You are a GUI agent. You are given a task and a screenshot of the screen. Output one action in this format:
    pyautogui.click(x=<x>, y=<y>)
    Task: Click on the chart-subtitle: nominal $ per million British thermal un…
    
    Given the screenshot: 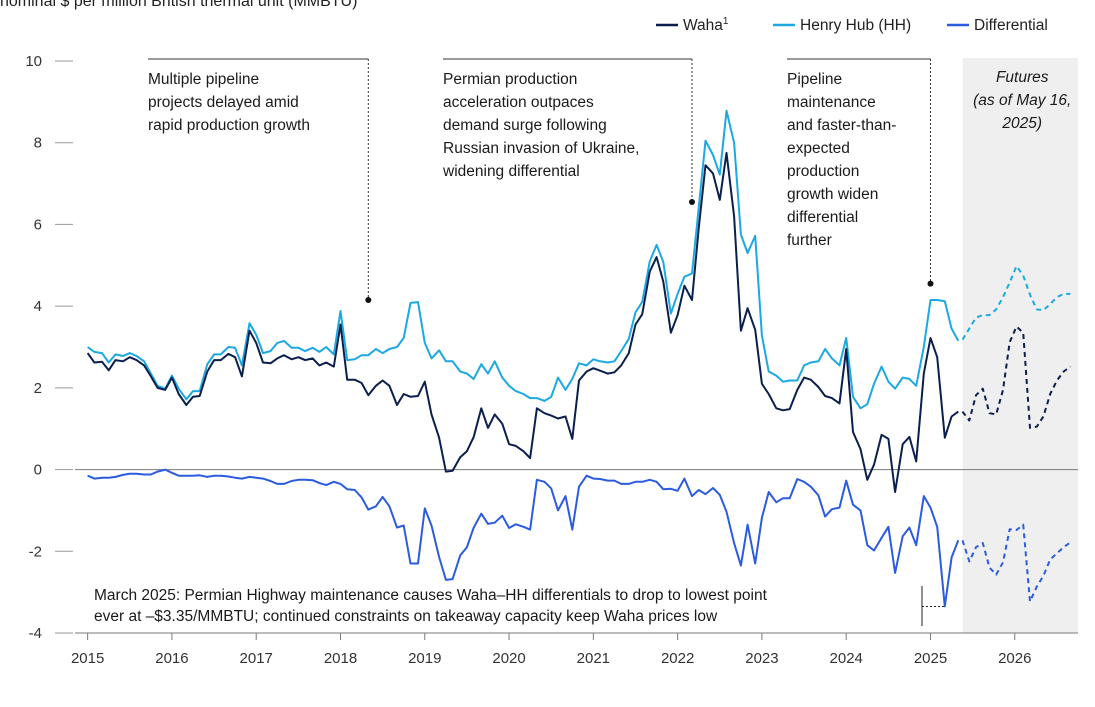 What is the action you would take?
    pyautogui.click(x=178, y=5)
    